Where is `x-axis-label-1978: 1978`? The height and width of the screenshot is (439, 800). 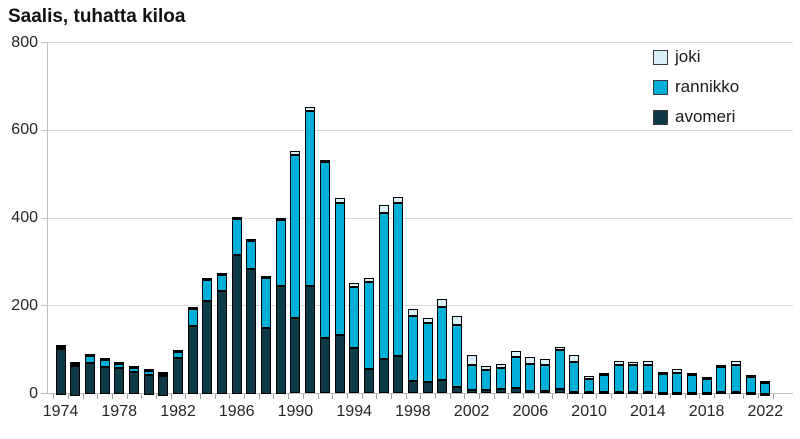 x-axis-label-1978: 1978 is located at coordinates (119, 411).